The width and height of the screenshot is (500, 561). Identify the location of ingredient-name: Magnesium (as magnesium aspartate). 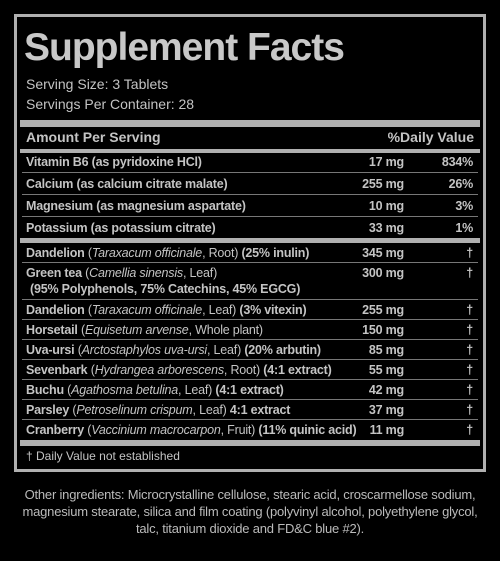
(136, 206).